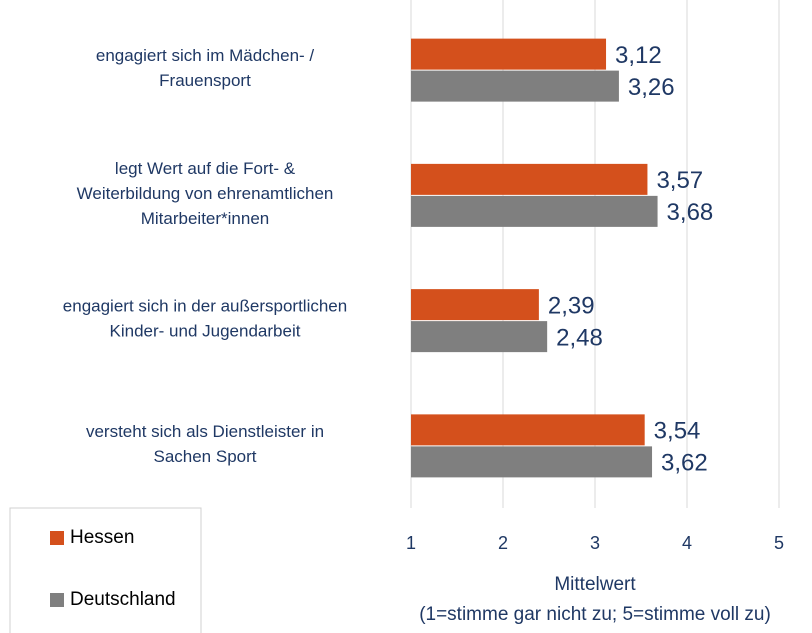 The image size is (812, 633). I want to click on legend-label: Hessen, so click(102, 537).